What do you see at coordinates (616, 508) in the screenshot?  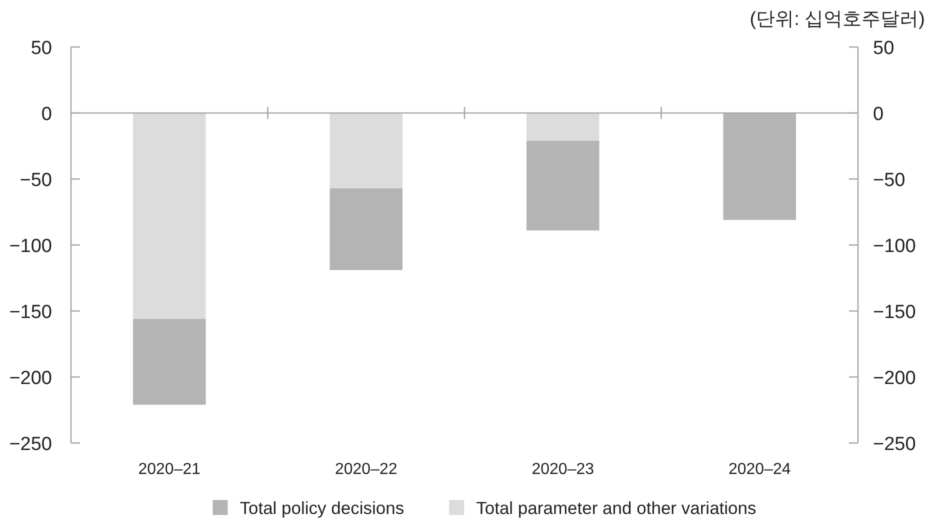 I see `legend-label: Total parameter and other variations` at bounding box center [616, 508].